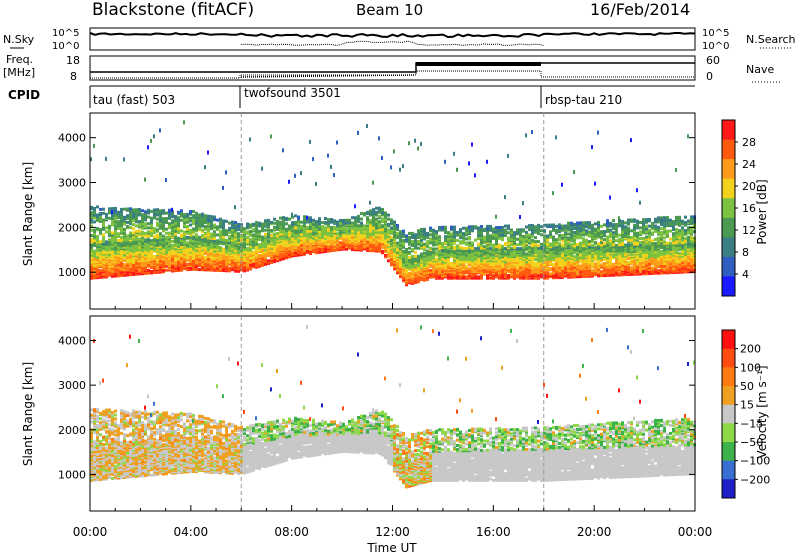 The image size is (800, 554). What do you see at coordinates (640, 9) in the screenshot?
I see `date-title: 16/Feb/2014` at bounding box center [640, 9].